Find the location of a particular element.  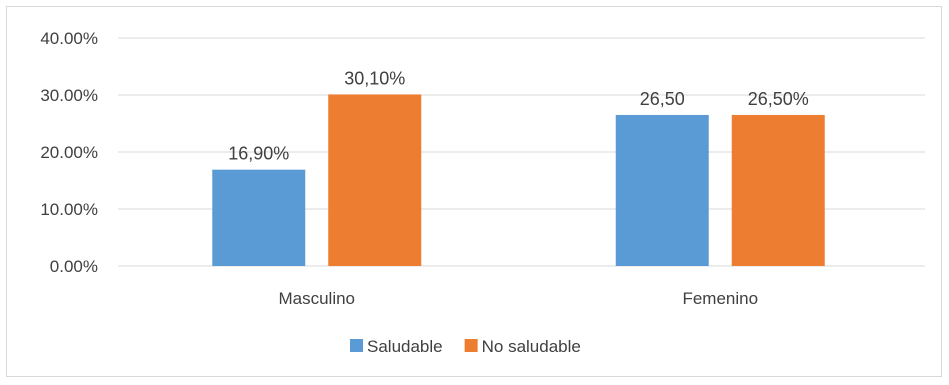

data-label: 16,90% is located at coordinates (258, 154).